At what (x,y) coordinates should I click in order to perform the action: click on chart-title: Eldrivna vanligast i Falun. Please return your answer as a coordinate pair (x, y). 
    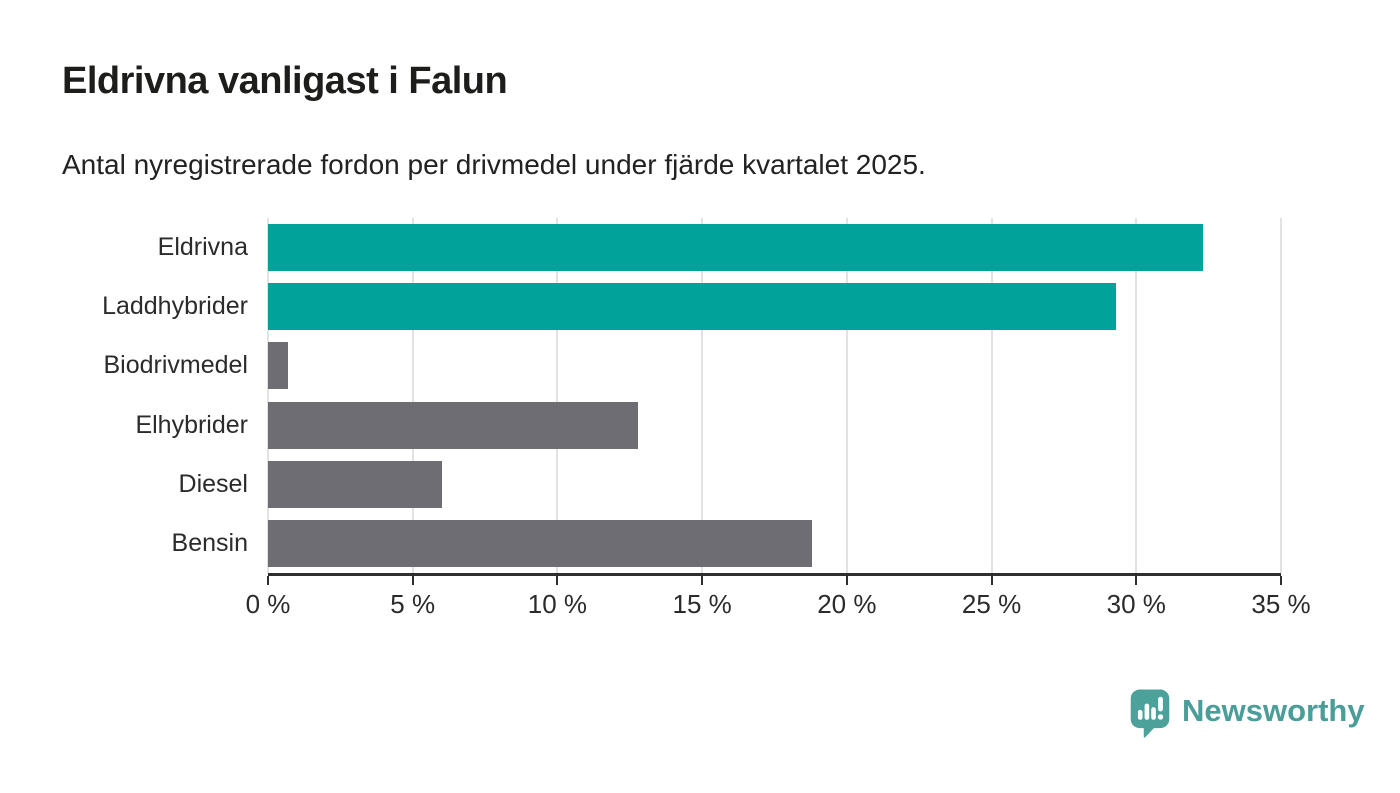
    Looking at the image, I should click on (285, 81).